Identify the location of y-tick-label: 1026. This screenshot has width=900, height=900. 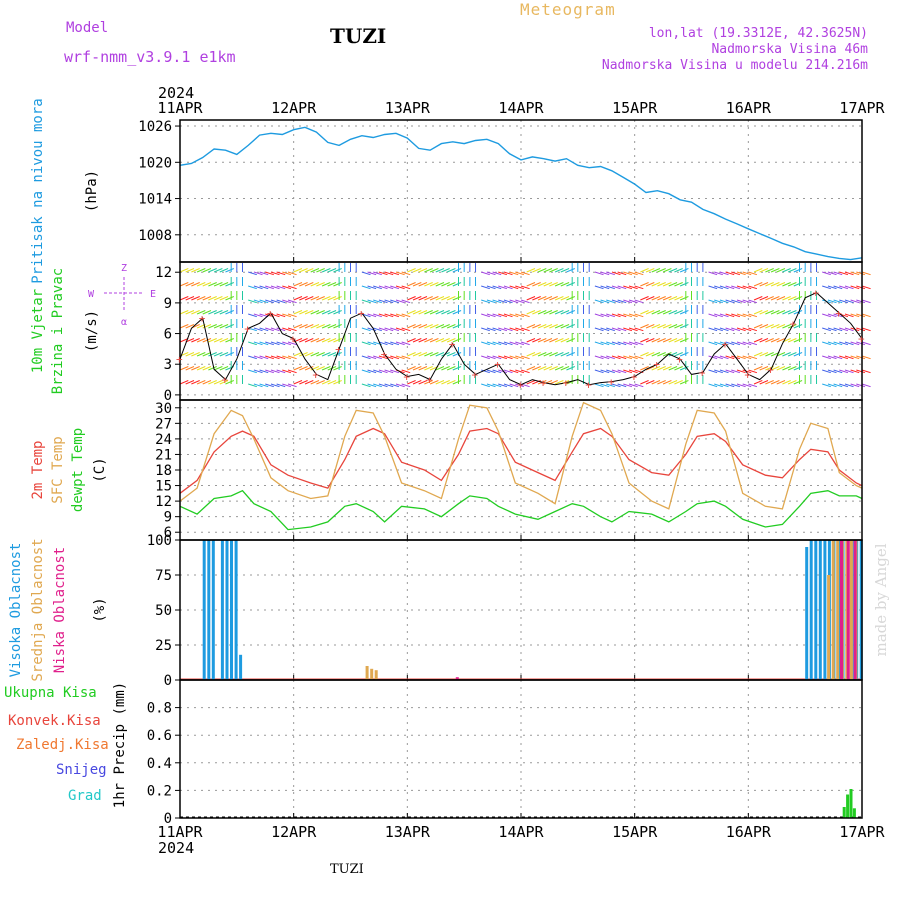
(155, 127).